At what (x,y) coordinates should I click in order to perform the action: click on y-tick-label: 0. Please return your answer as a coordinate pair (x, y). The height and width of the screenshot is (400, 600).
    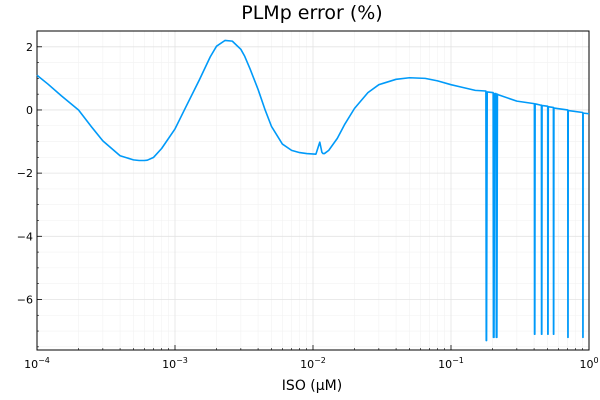
    Looking at the image, I should click on (29, 110).